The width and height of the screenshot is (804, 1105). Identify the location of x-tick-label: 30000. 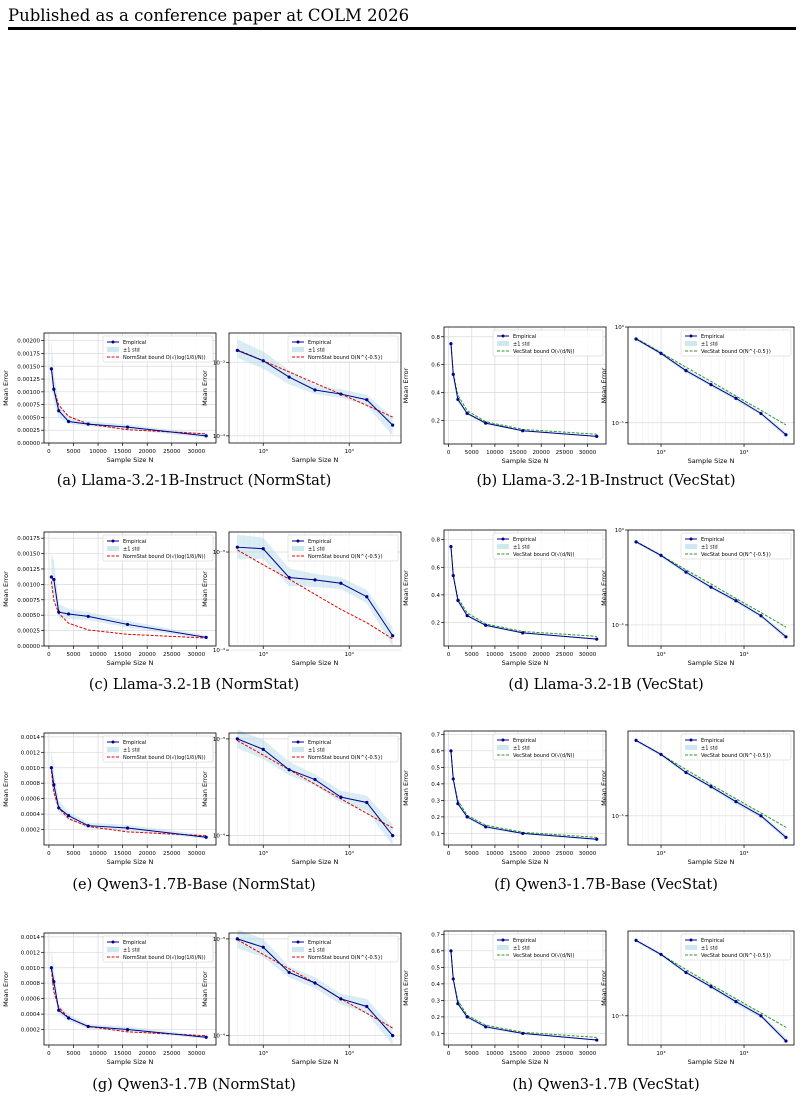
(197, 854).